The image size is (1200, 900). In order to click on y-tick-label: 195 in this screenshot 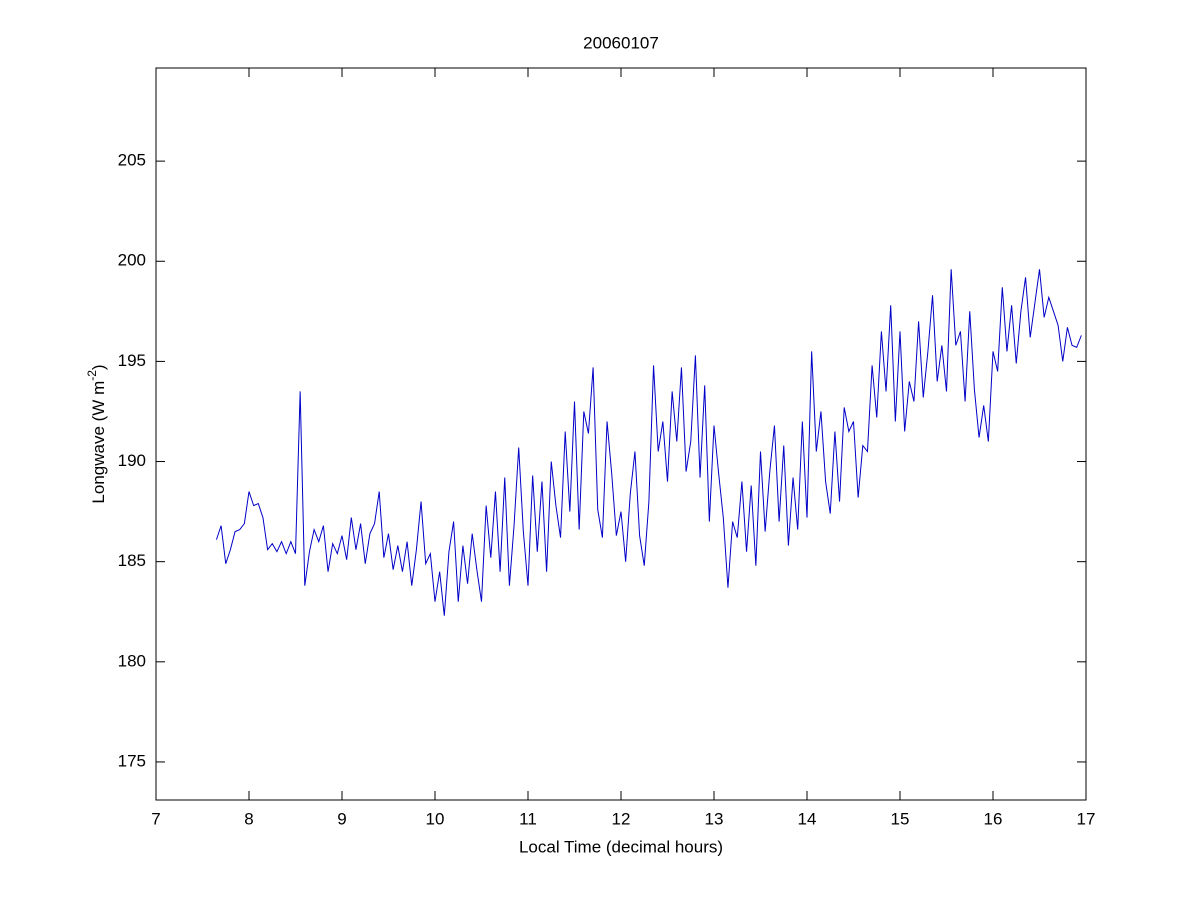, I will do `click(132, 360)`.